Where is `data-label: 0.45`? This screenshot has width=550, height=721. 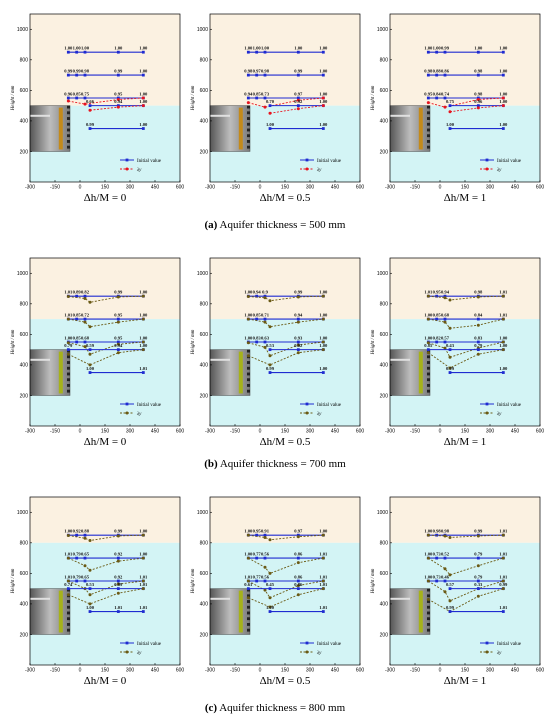
data-label: 0.45 is located at coordinates (270, 584).